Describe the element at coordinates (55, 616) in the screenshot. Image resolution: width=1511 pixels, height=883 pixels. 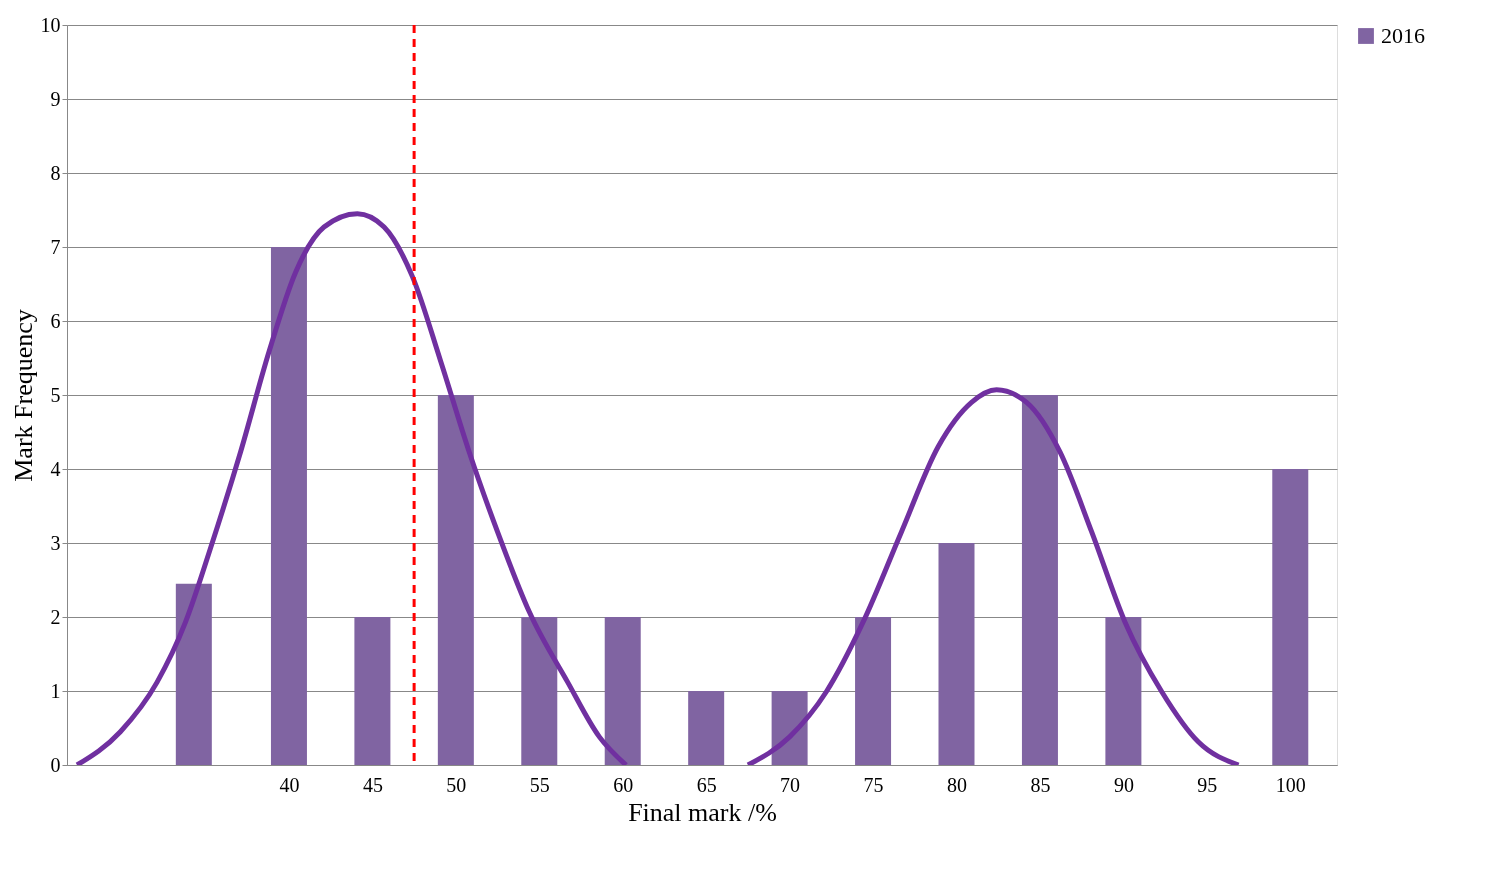
I see `y-tick-label: 2` at that location.